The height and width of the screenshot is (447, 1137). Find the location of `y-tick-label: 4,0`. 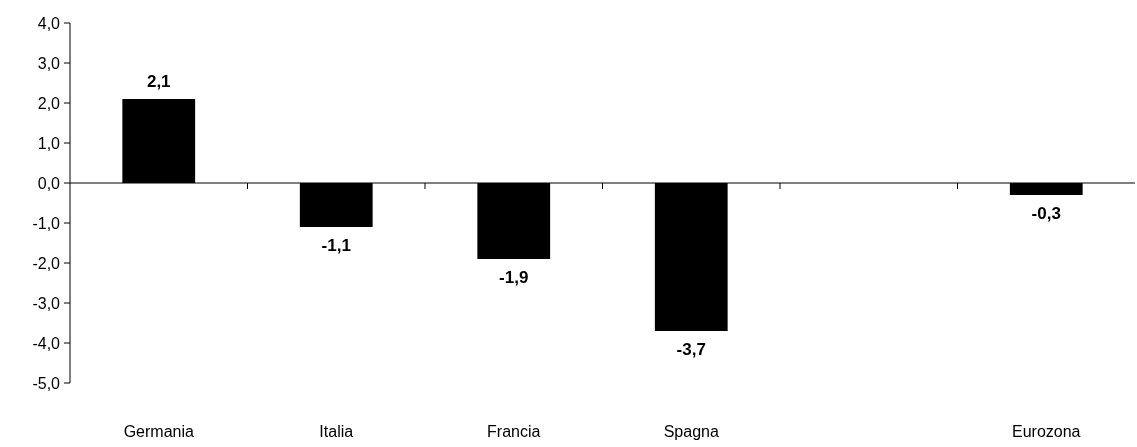

y-tick-label: 4,0 is located at coordinates (49, 23).